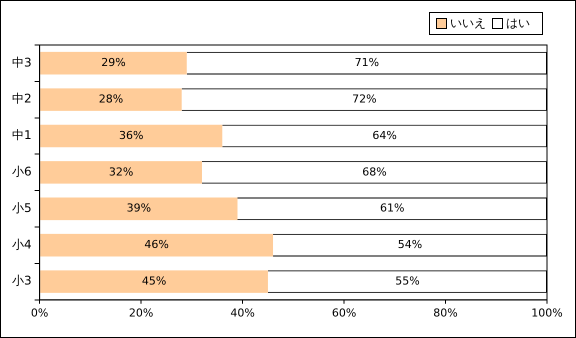 Image resolution: width=576 pixels, height=338 pixels. What do you see at coordinates (410, 245) in the screenshot?
I see `text: 54%` at bounding box center [410, 245].